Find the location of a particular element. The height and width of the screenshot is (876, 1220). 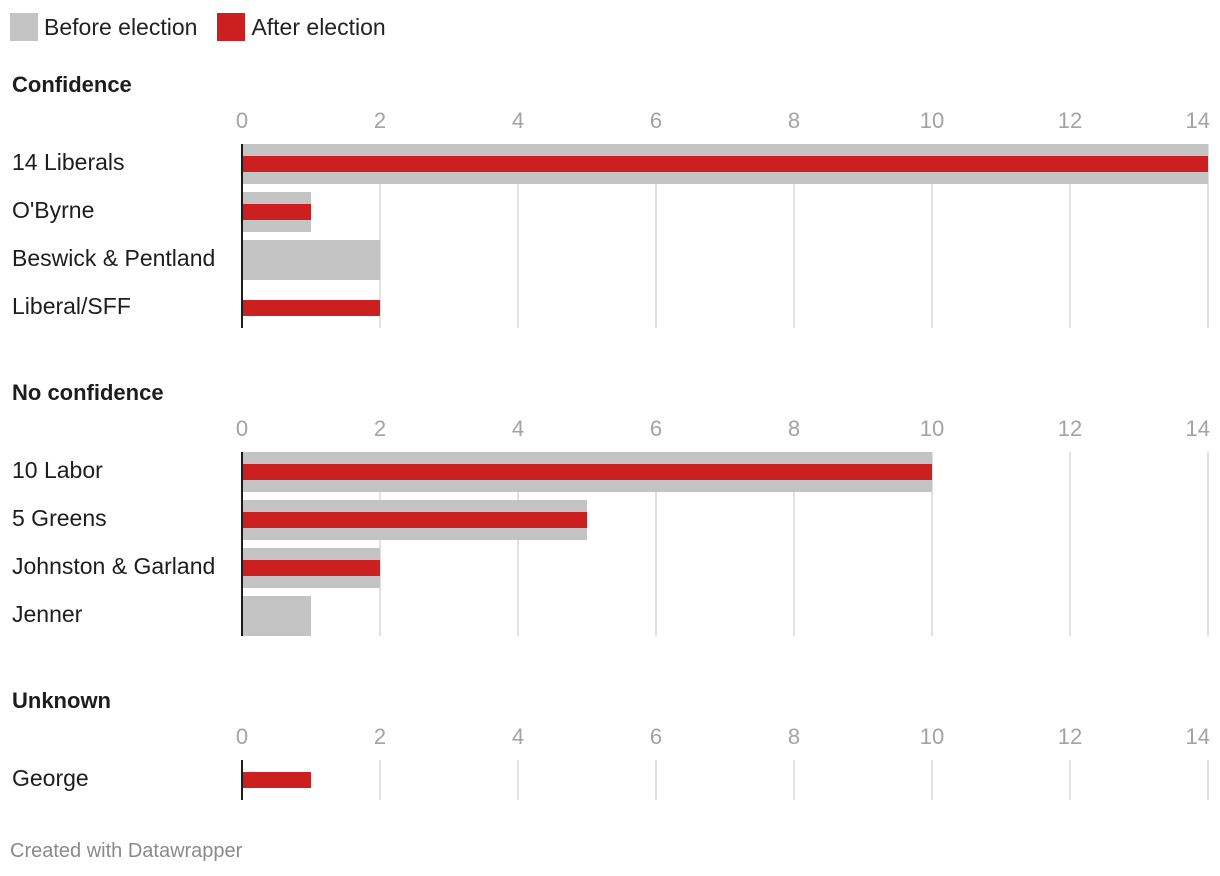

row-label: 10 Labor is located at coordinates (57, 470).